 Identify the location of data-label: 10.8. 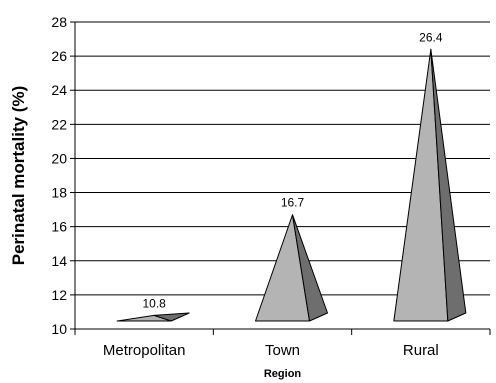
(154, 303).